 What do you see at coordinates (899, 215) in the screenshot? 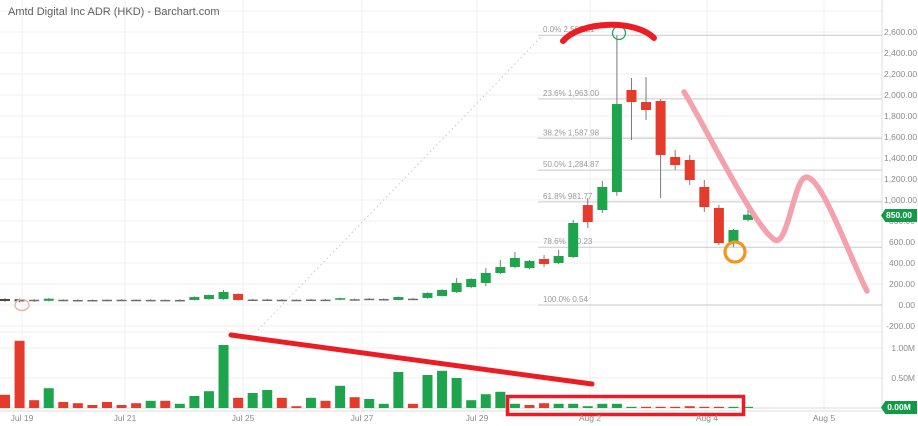
I see `last-price-badge: 850.00` at bounding box center [899, 215].